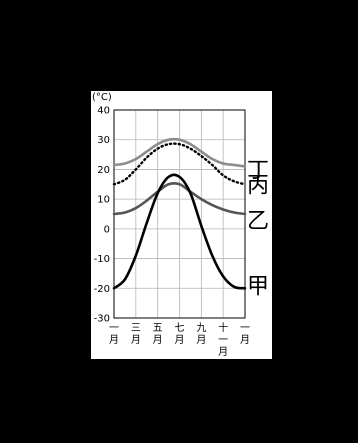 The image size is (358, 443). I want to click on series-line-丙, so click(179, 164).